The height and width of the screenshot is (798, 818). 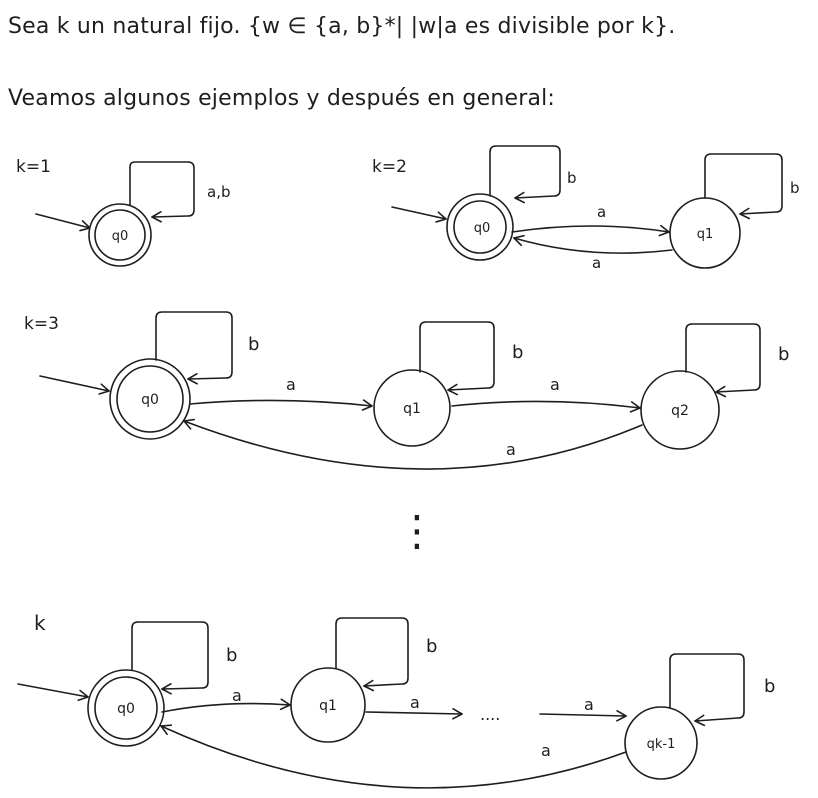 I want to click on loop-q2, so click(x=723, y=360).